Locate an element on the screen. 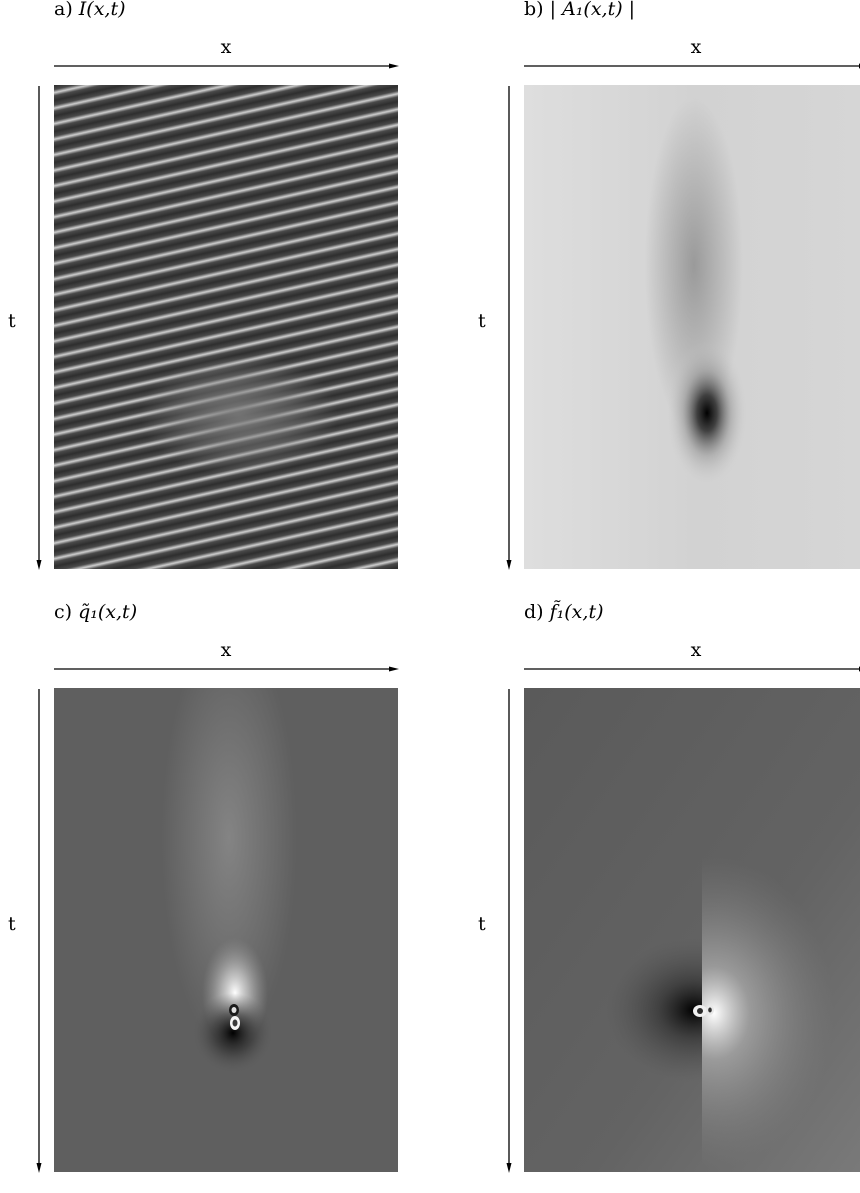  panel-d-x-axis-arrow is located at coordinates (692, 669).